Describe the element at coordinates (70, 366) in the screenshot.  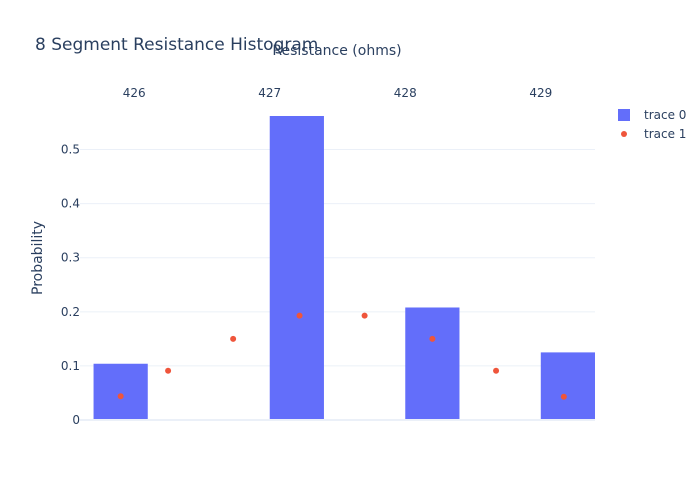
I see `y-tick-label: 0.1` at that location.